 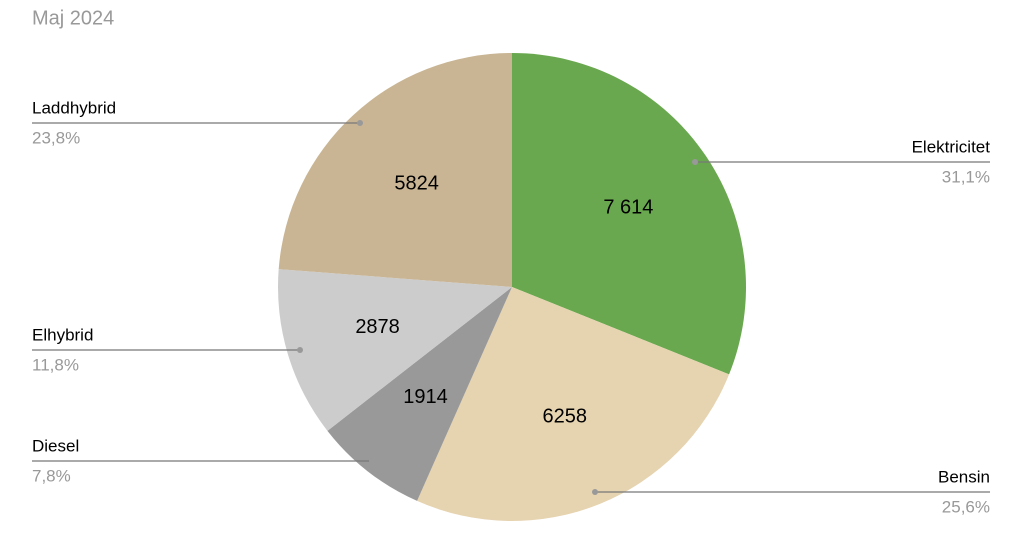 What do you see at coordinates (73, 18) in the screenshot?
I see `chart-title: Maj 2024` at bounding box center [73, 18].